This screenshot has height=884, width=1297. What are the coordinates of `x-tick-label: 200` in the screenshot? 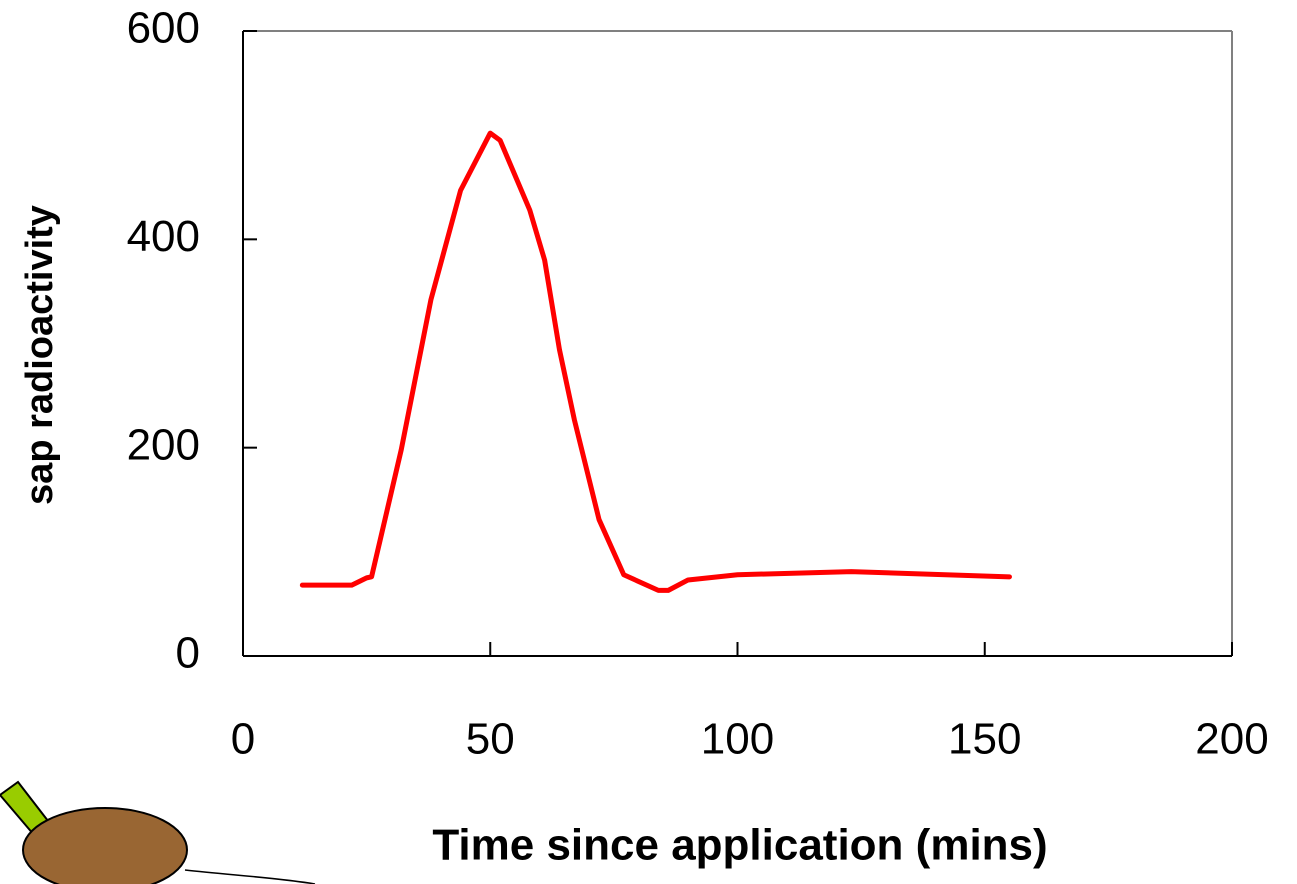 It's located at (1231, 739).